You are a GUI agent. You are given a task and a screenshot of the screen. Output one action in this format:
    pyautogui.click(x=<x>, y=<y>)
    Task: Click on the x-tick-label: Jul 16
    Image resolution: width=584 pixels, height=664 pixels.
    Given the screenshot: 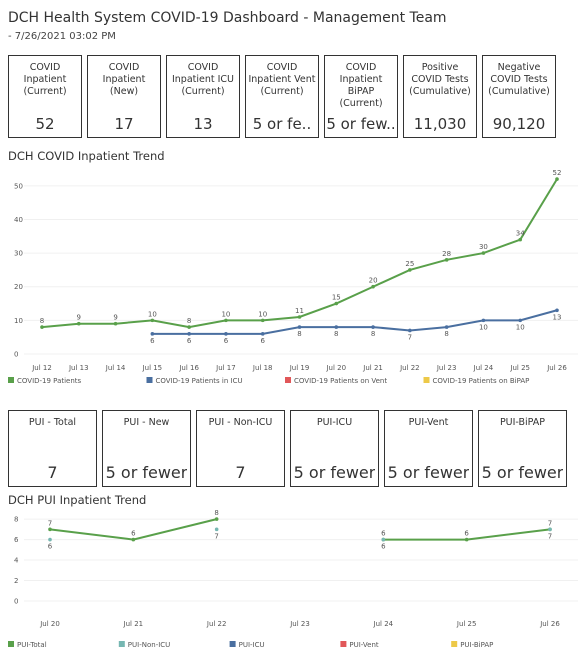 What is the action you would take?
    pyautogui.click(x=188, y=368)
    